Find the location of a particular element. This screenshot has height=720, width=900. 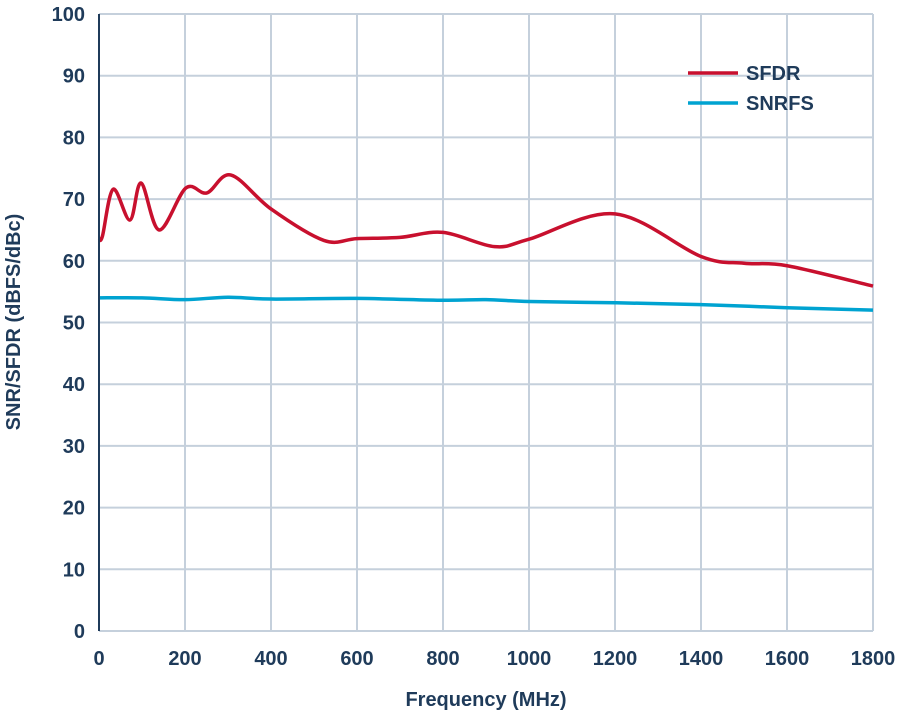

x-tick-label: 1600 is located at coordinates (787, 659).